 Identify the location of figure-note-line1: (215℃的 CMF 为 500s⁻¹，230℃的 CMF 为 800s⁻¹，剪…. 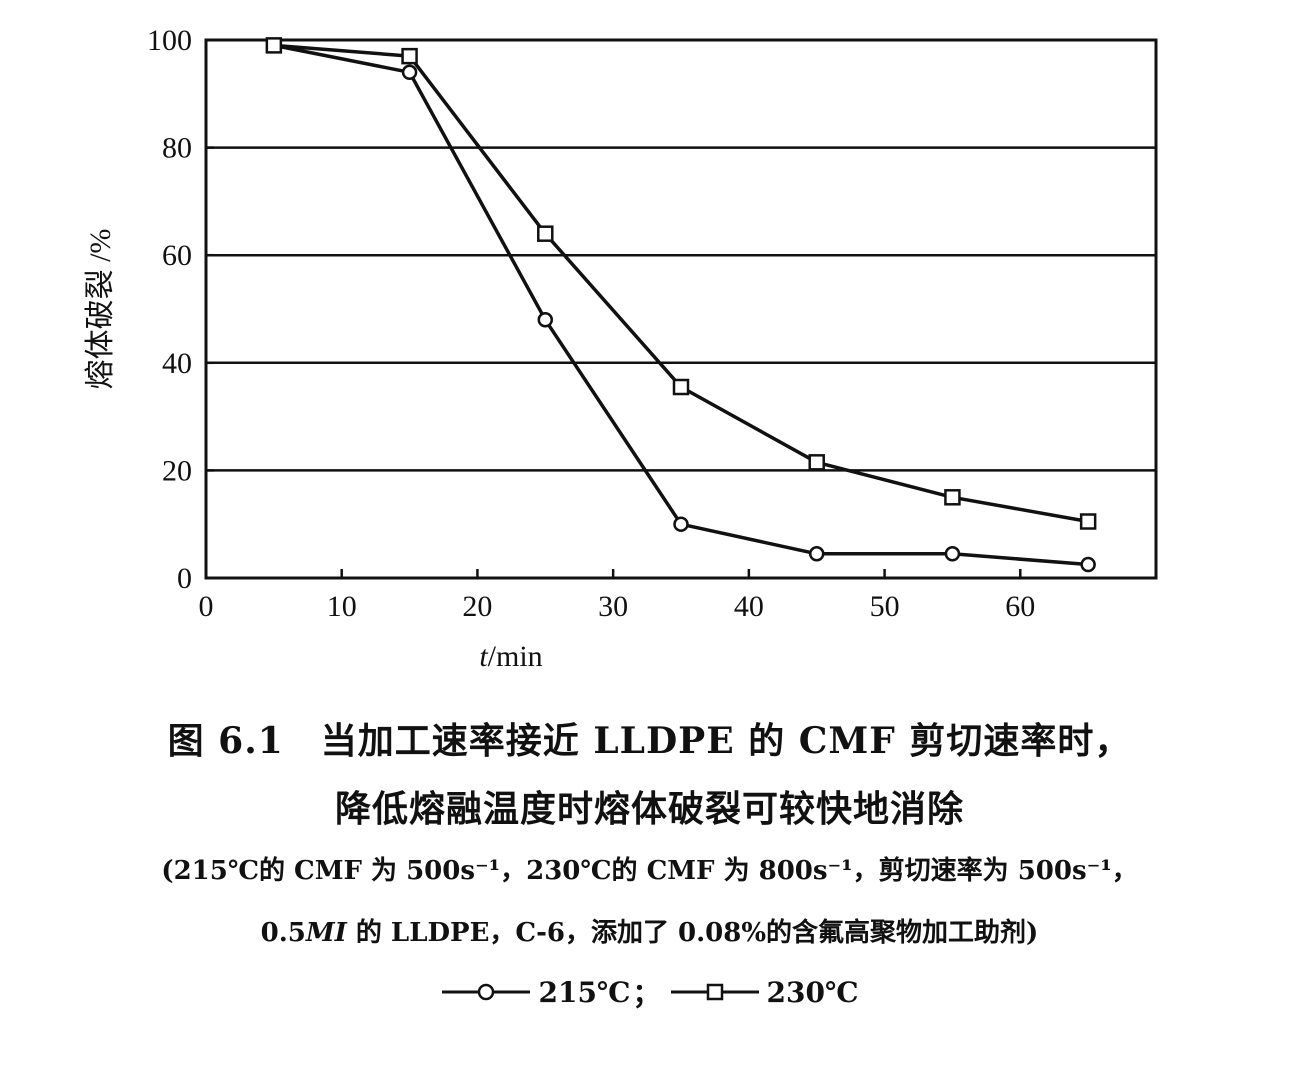
(649, 871).